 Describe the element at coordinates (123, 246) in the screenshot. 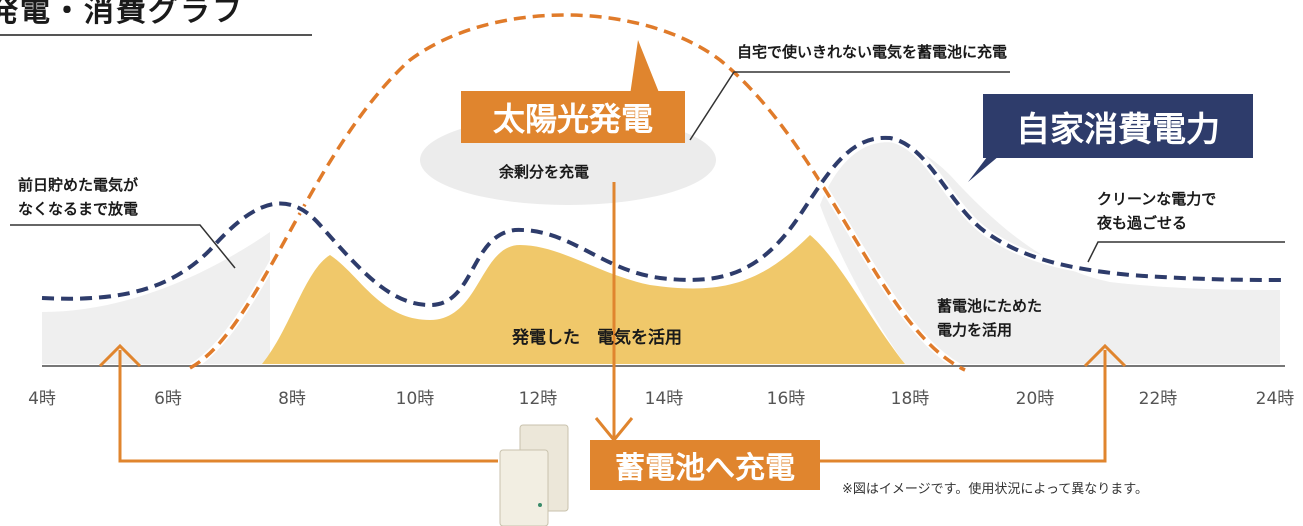

I see `leader-morning` at that location.